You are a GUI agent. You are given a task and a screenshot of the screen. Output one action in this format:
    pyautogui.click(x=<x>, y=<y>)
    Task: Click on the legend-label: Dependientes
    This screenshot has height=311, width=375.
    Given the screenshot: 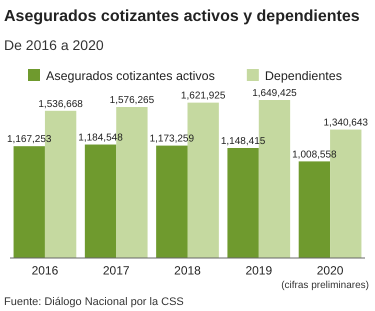 What is the action you would take?
    pyautogui.click(x=303, y=76)
    